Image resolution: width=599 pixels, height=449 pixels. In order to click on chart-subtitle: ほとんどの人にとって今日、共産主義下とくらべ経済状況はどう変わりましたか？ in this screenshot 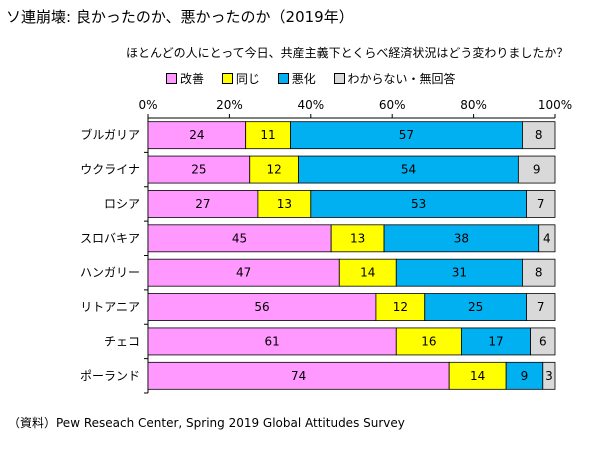, I will do `click(347, 53)`.